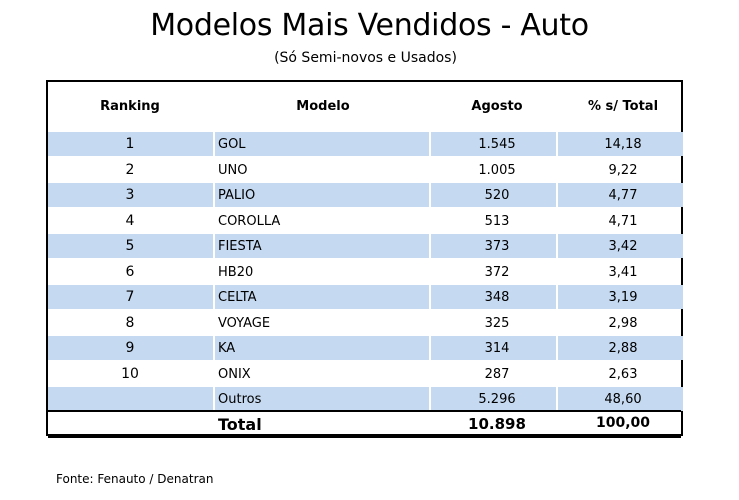  I want to click on cell-agosto: 520, so click(497, 195).